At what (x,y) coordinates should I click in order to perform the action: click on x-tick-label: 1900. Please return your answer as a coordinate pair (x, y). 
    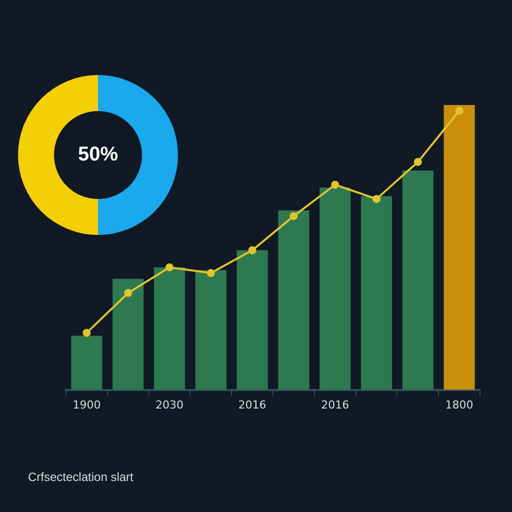
    Looking at the image, I should click on (86, 405).